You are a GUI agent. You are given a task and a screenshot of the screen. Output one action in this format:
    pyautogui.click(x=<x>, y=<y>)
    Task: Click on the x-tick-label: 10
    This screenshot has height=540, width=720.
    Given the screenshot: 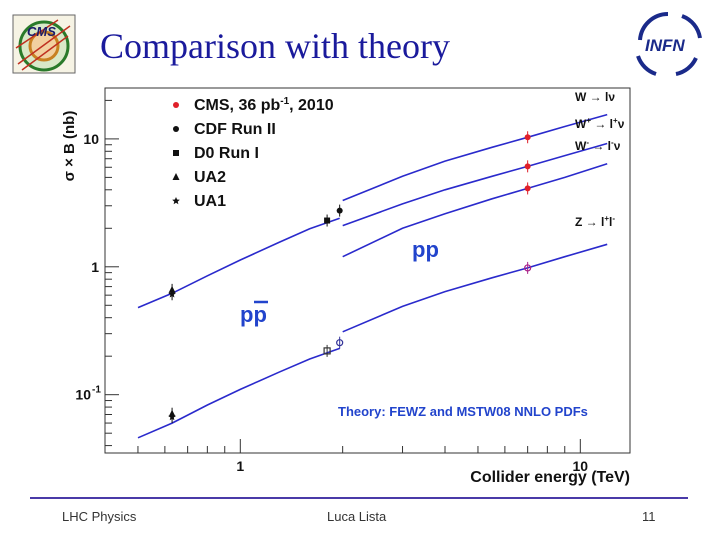 What is the action you would take?
    pyautogui.click(x=581, y=466)
    